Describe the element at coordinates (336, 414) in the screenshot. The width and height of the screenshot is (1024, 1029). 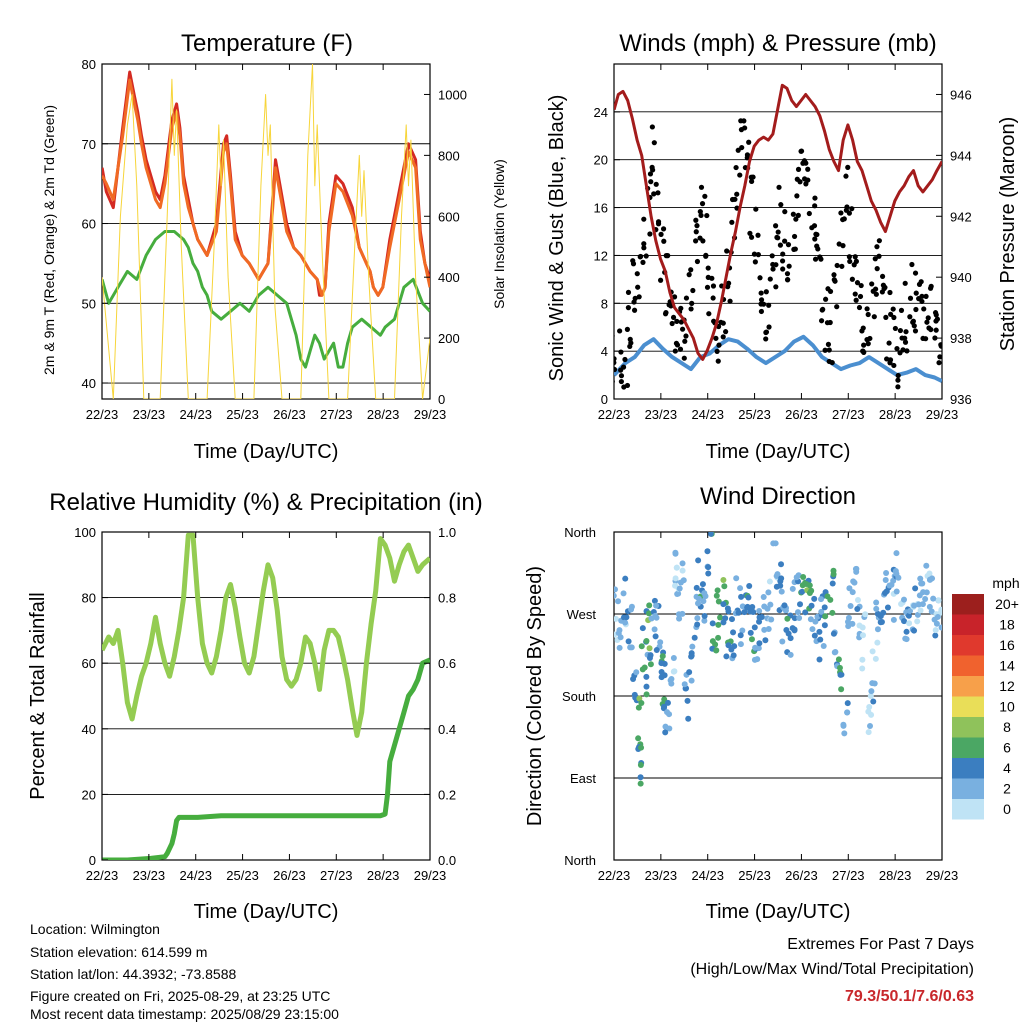
I see `x-tick-label: 27/23` at that location.